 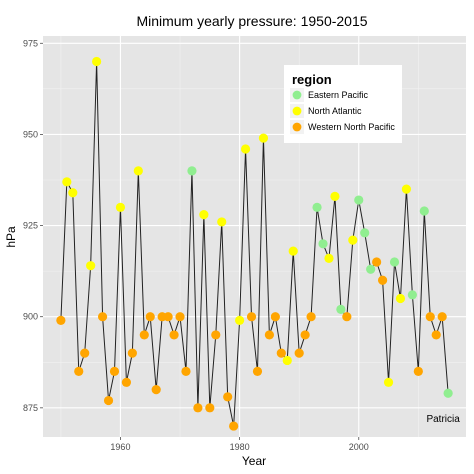 What do you see at coordinates (30, 317) in the screenshot?
I see `y-tick-label: 900` at bounding box center [30, 317].